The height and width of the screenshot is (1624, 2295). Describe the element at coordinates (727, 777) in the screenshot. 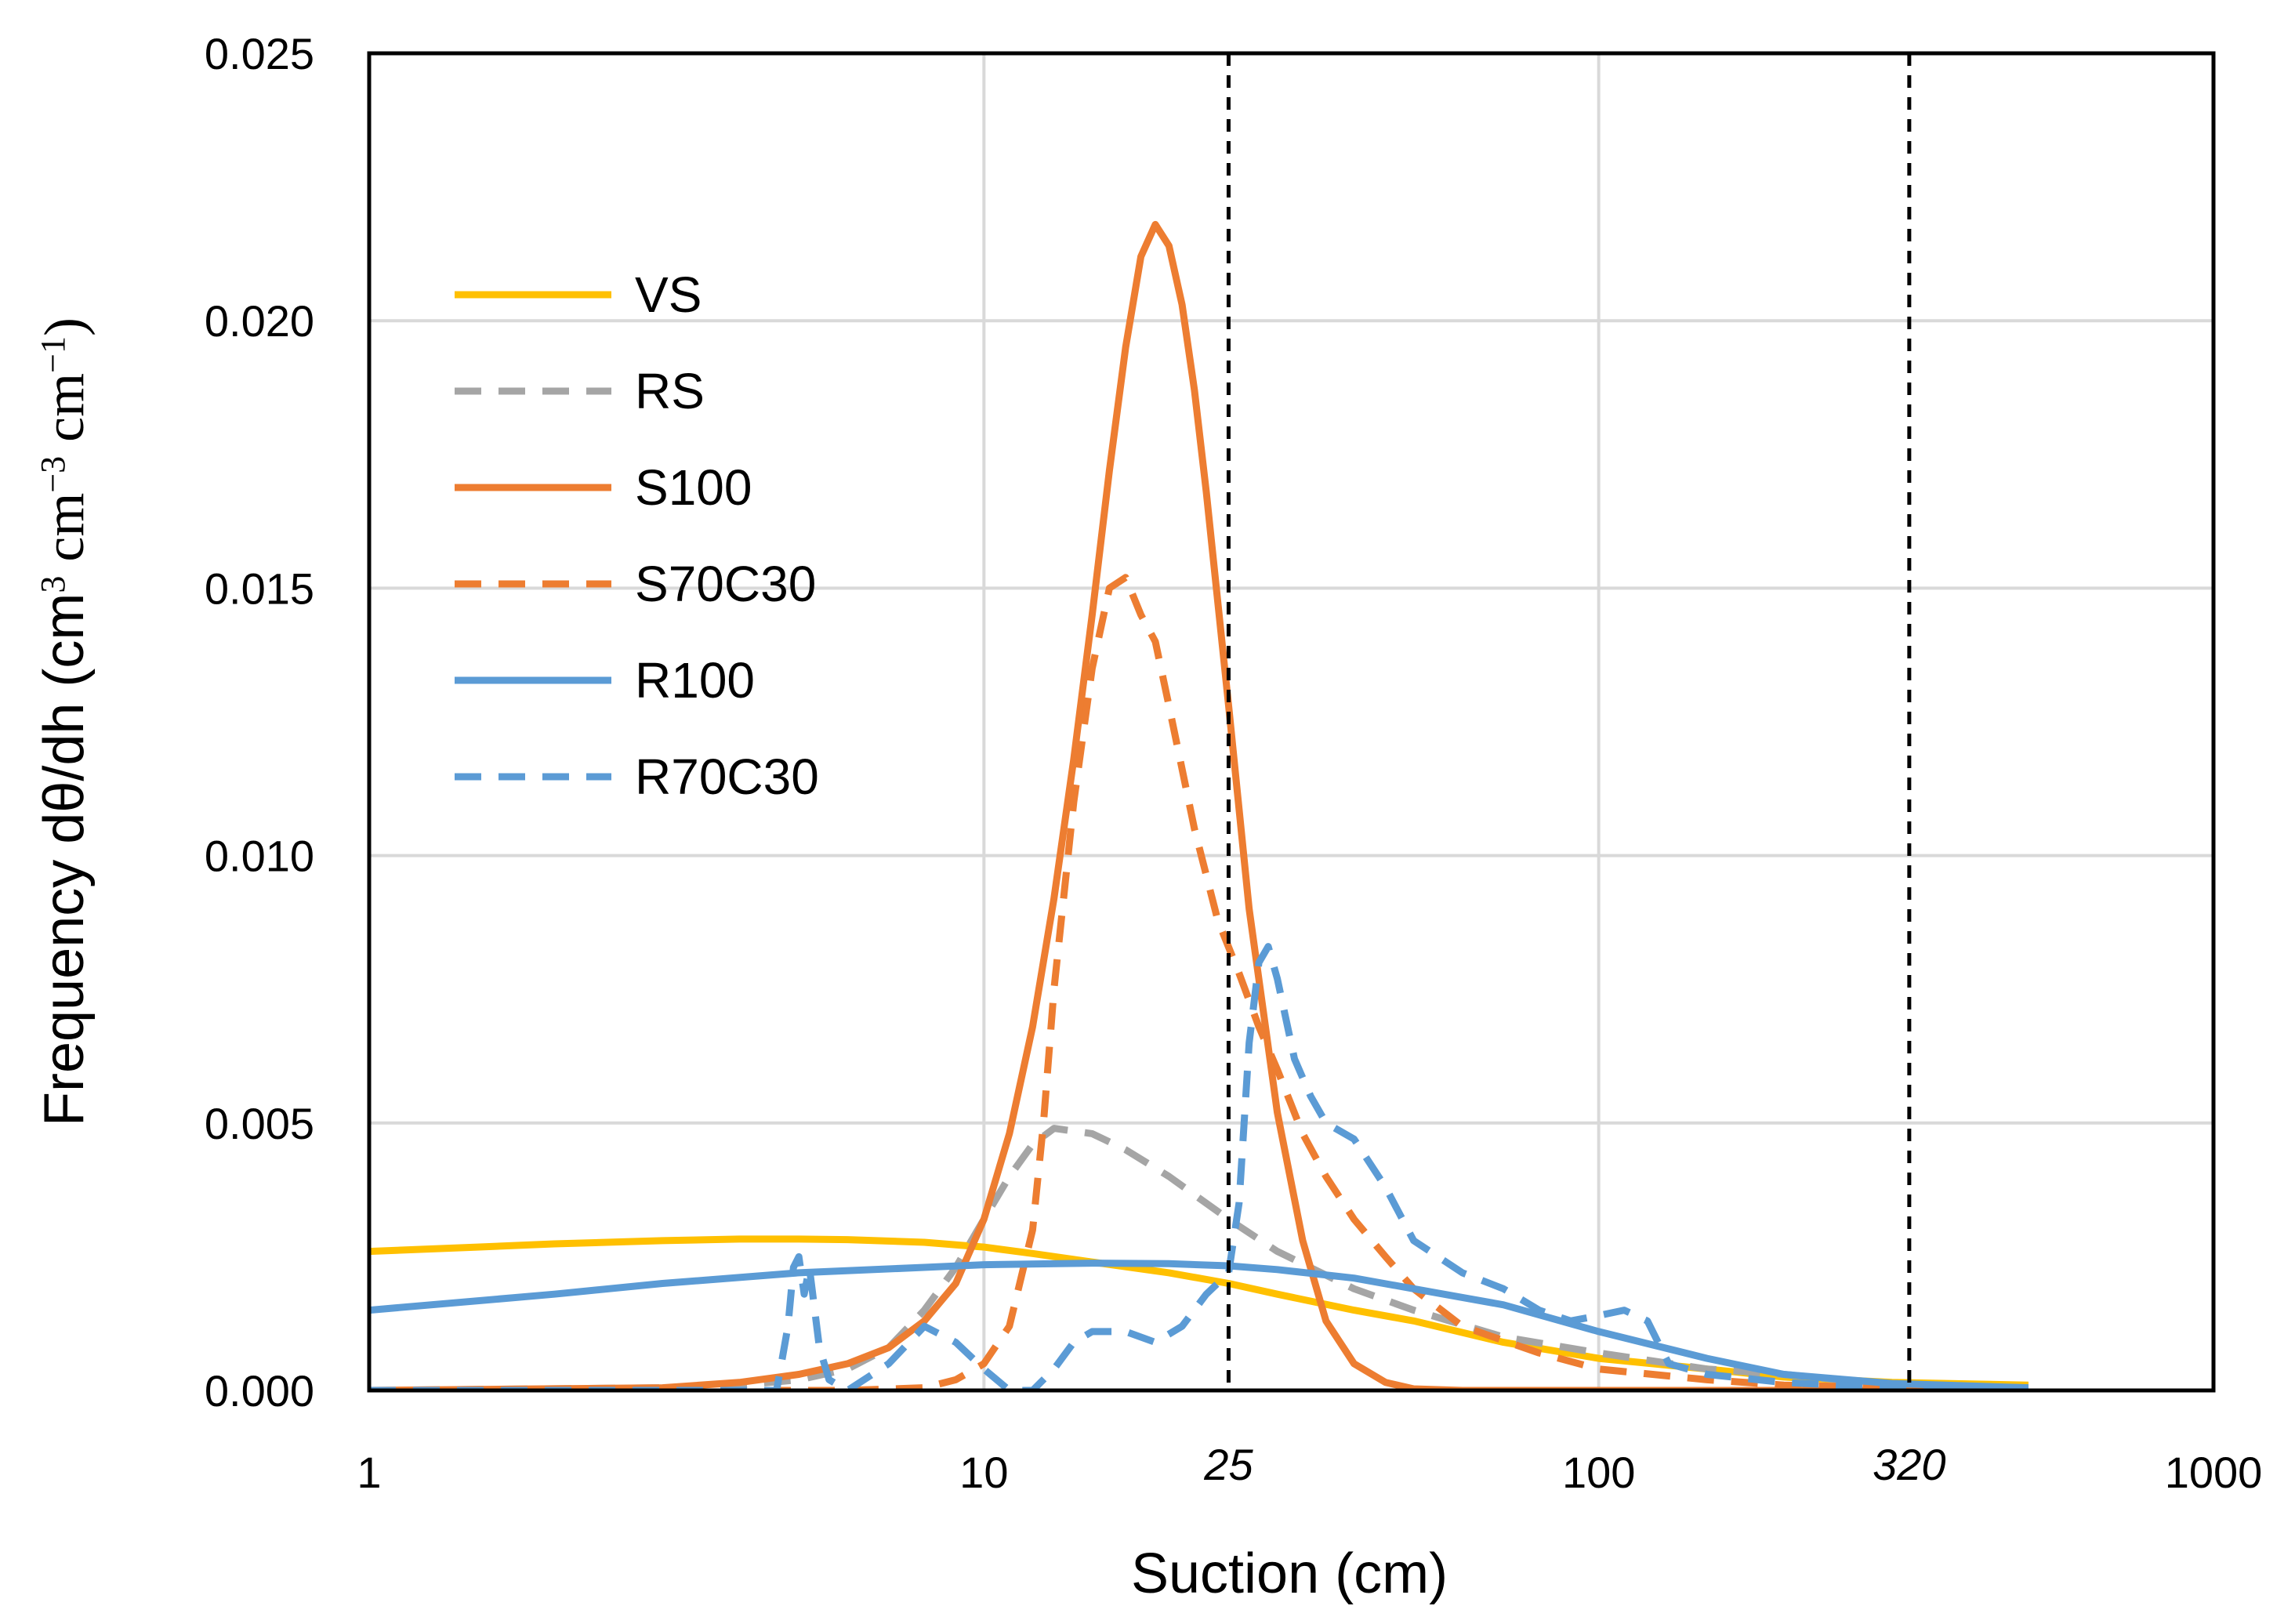

I see `legend-label: R70C30` at that location.